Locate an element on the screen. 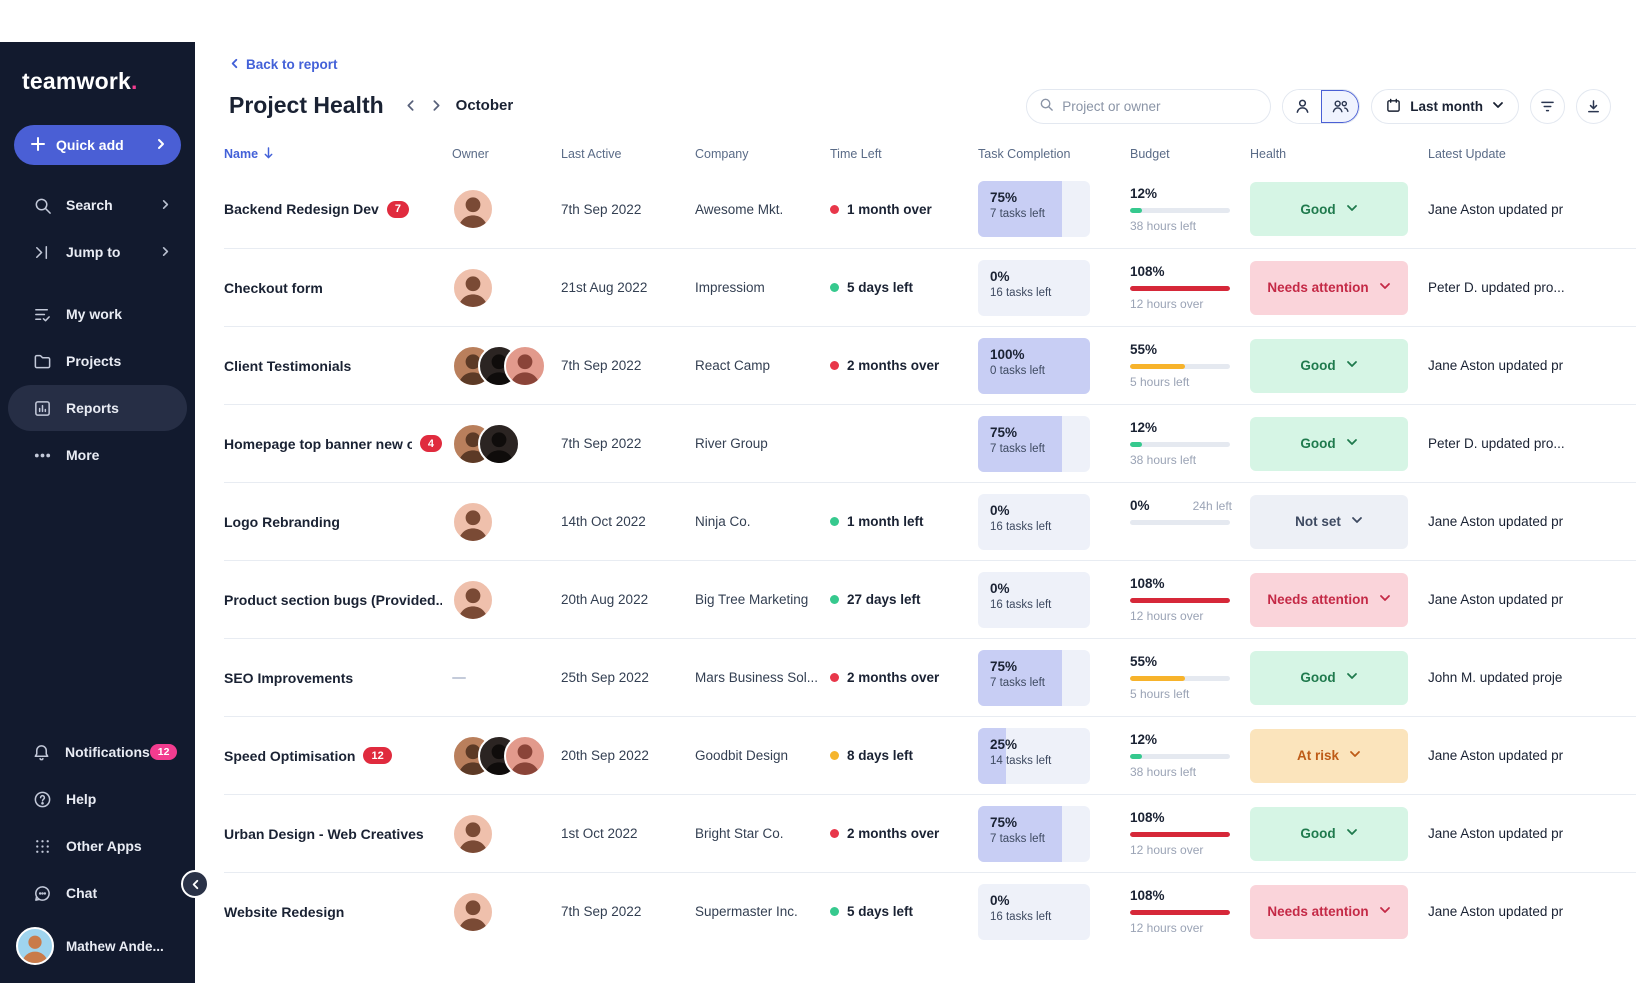 Image resolution: width=1636 pixels, height=983 pixels. column-header-company: Company is located at coordinates (722, 154).